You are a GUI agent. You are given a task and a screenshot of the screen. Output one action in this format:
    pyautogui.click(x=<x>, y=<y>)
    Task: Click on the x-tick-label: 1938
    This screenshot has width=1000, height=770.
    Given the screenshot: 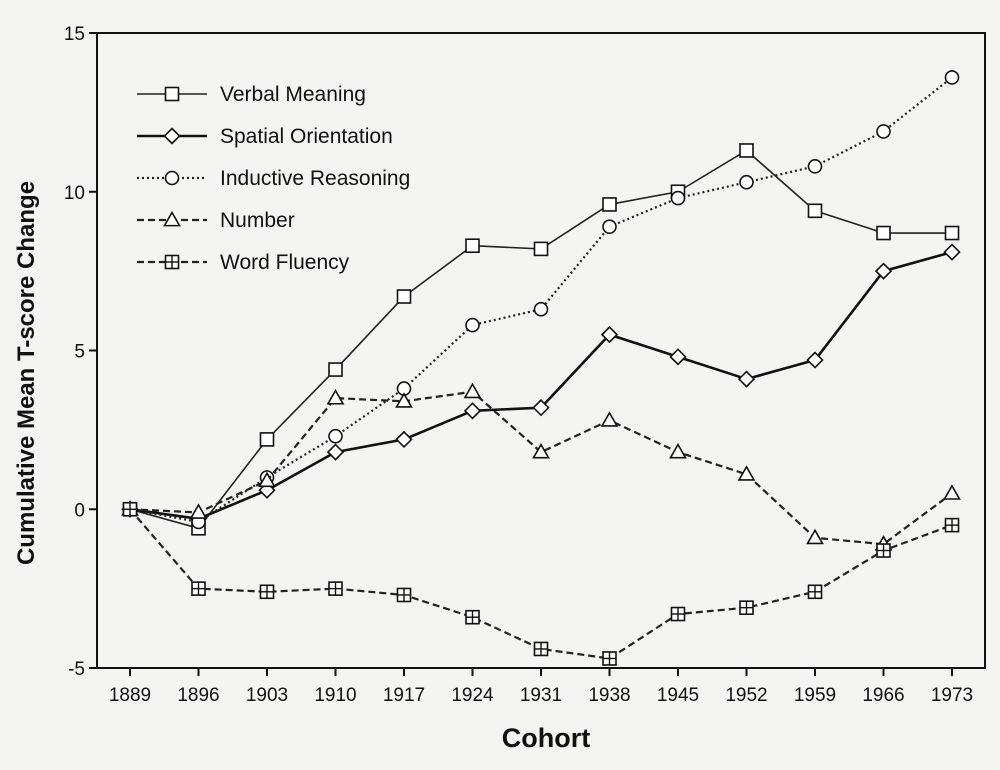 What is the action you would take?
    pyautogui.click(x=609, y=695)
    